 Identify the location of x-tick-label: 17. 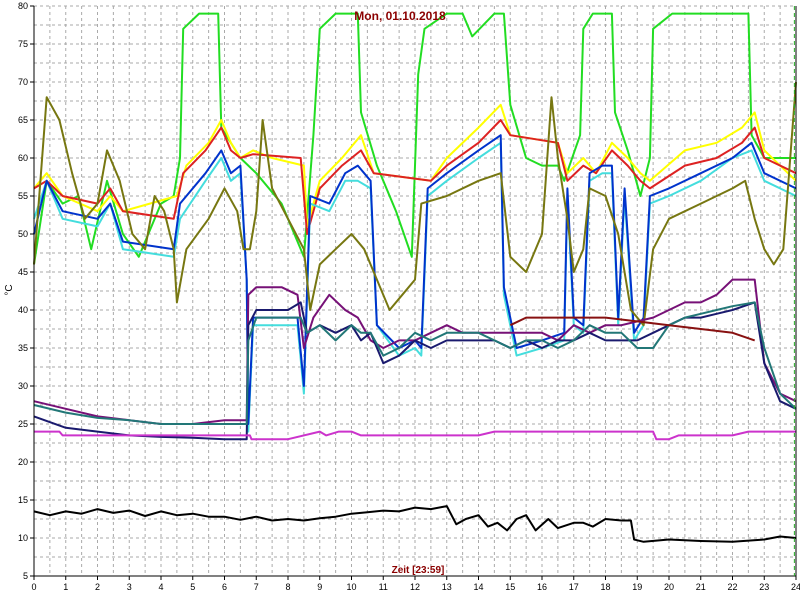
(574, 587).